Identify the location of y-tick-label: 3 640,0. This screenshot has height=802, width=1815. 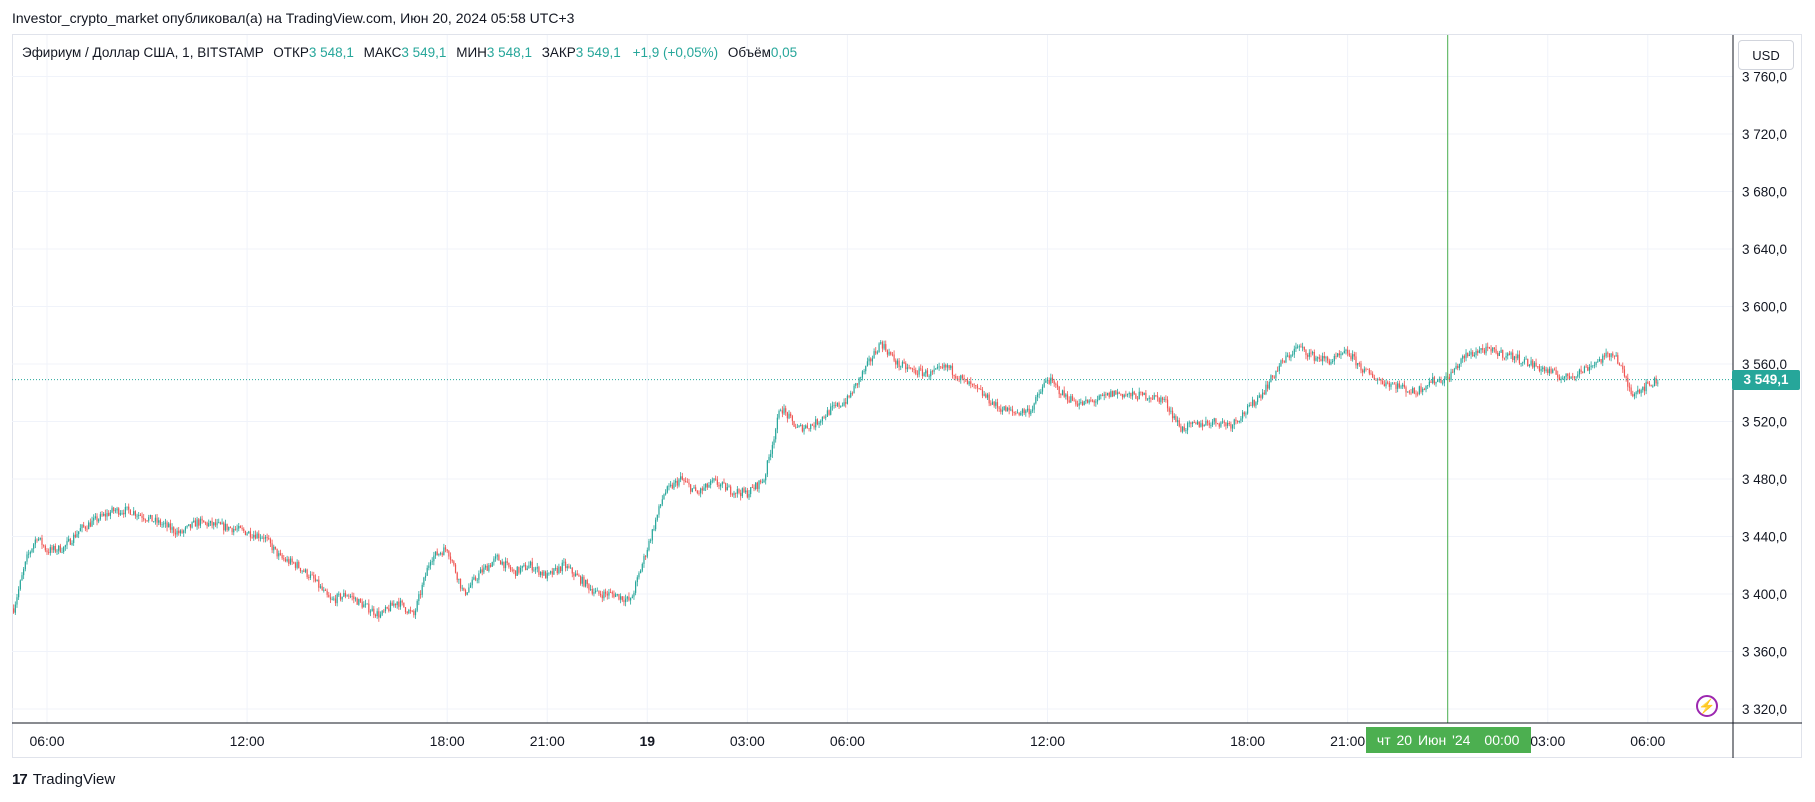
(1764, 249).